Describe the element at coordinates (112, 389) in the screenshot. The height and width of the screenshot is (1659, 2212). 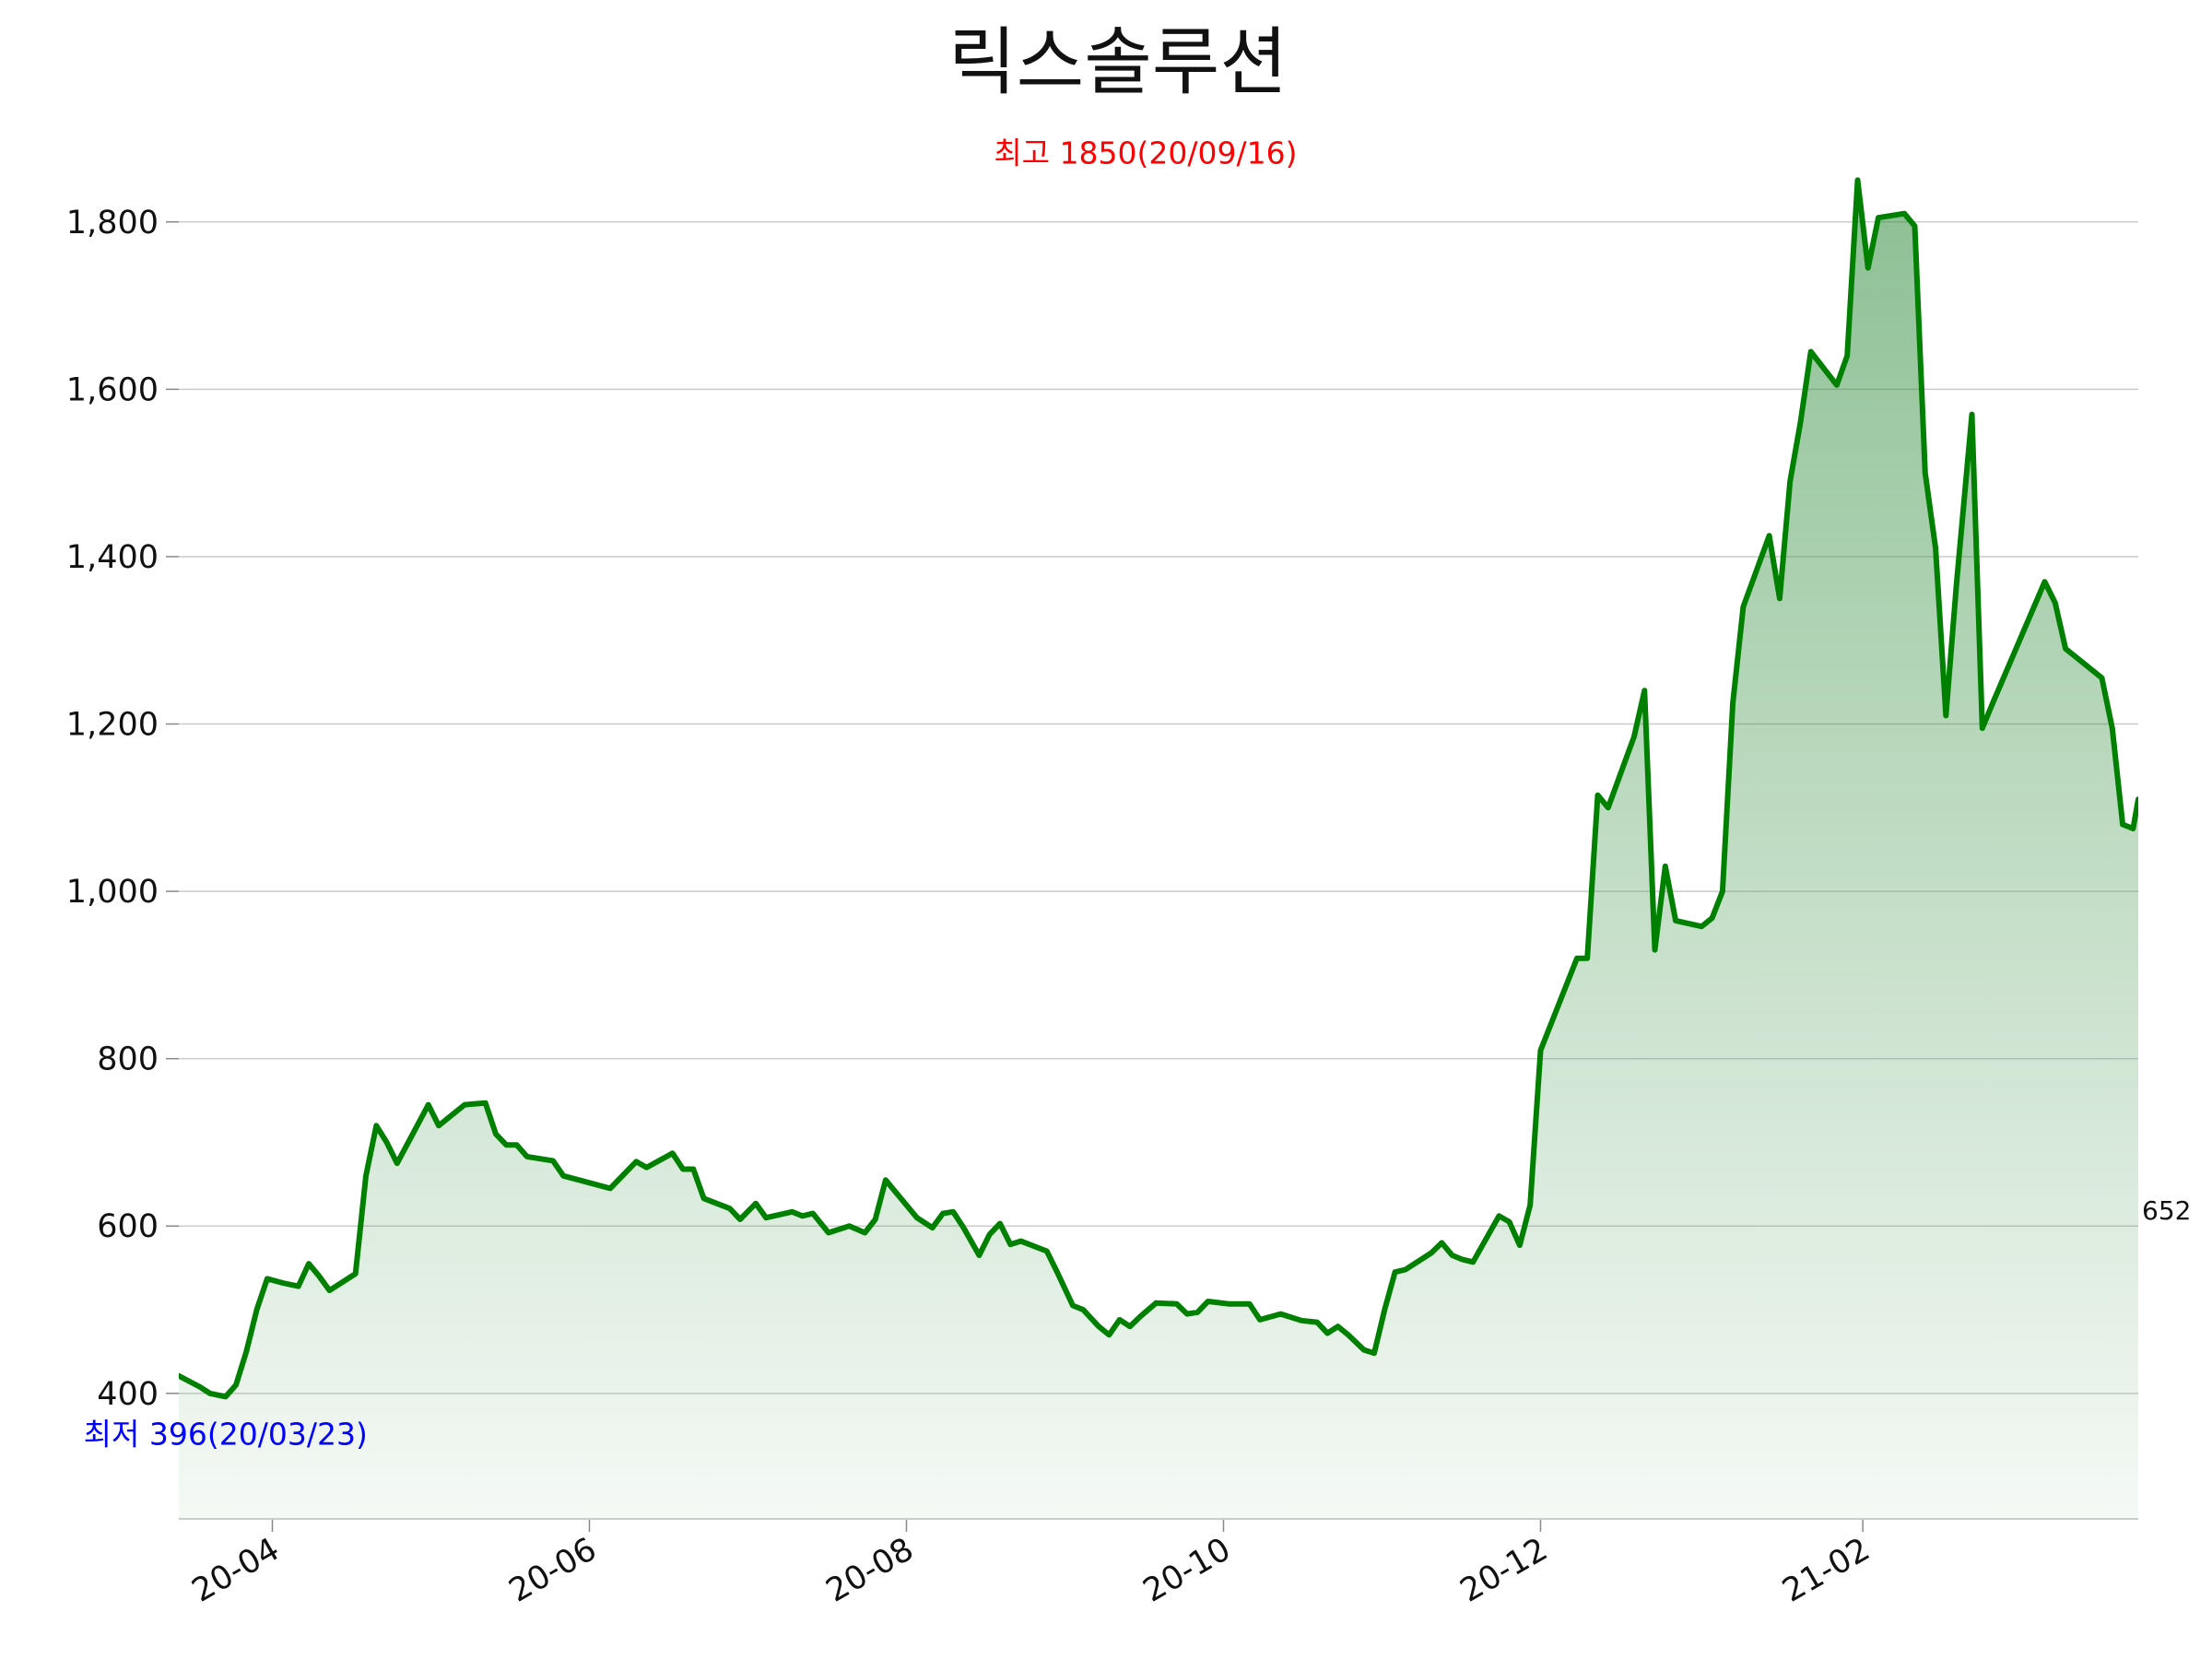
I see `y-tick-label: 1,600` at that location.